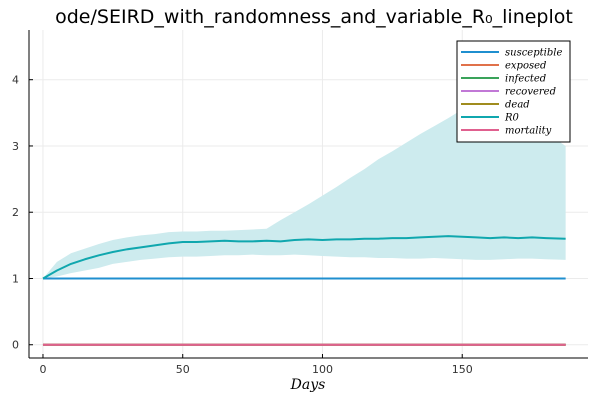 The image size is (600, 400). Describe the element at coordinates (462, 369) in the screenshot. I see `x-tick-label: 150` at that location.